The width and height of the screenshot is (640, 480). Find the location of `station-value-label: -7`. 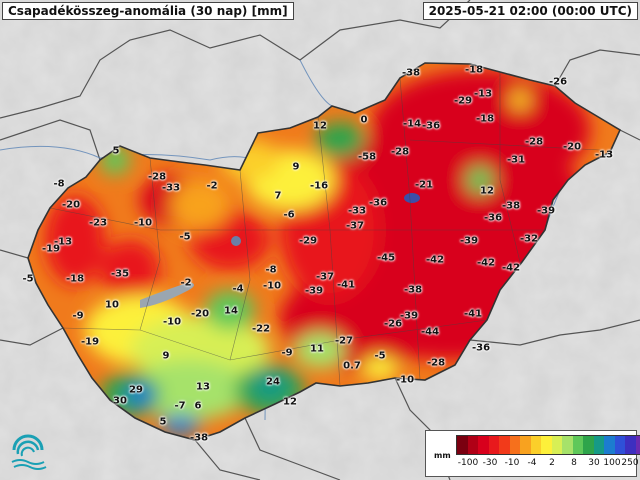

station-value-label: -7 is located at coordinates (180, 406).